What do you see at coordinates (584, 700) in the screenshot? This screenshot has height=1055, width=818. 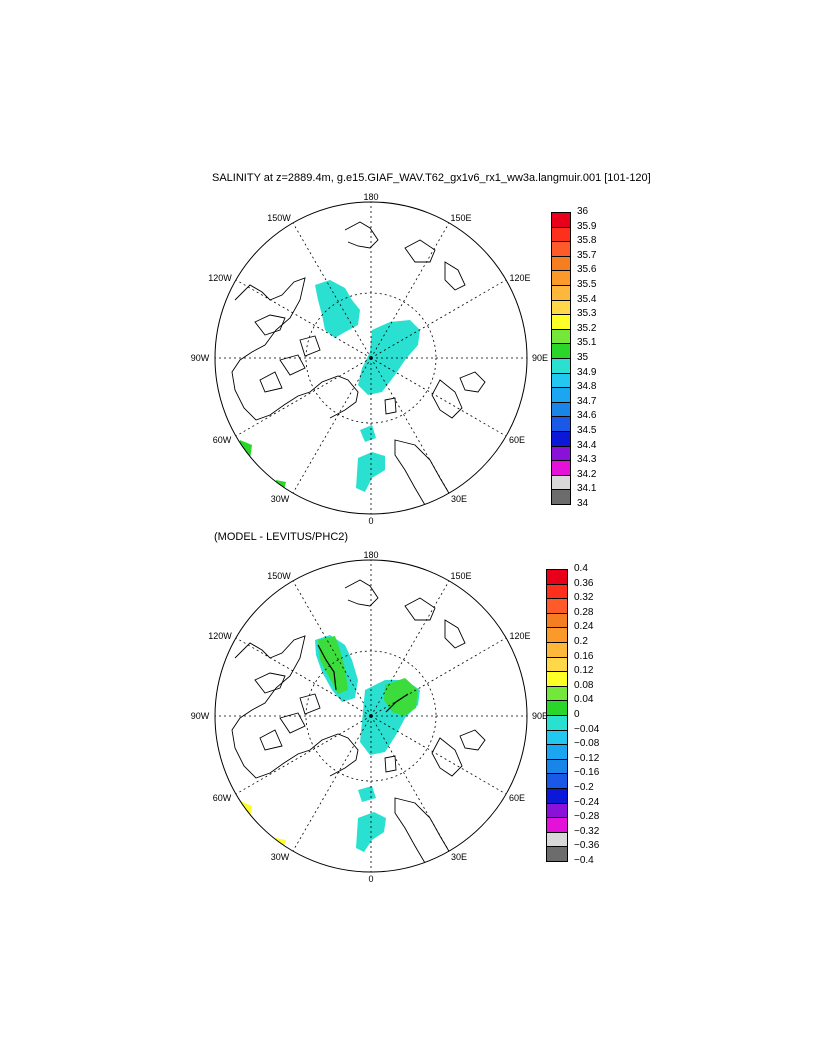 I see `colorbar-label: 0.04` at bounding box center [584, 700].